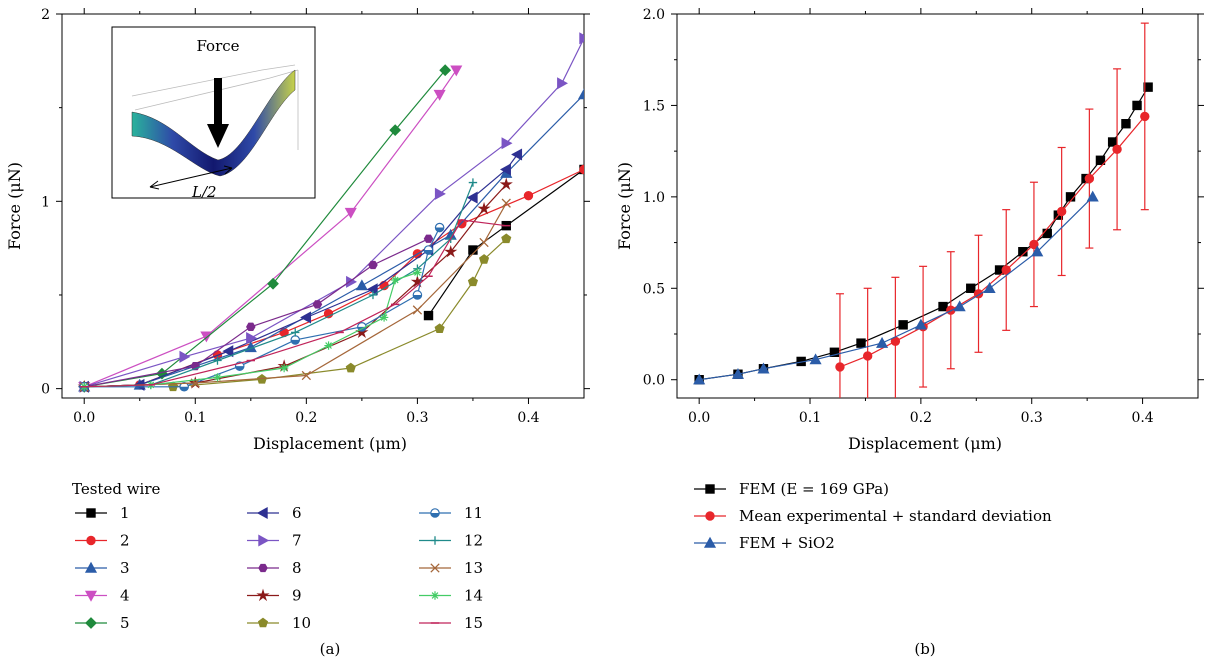 The height and width of the screenshot is (663, 1215). Describe the element at coordinates (274, 541) in the screenshot. I see `panel-a-legend-item: 7` at that location.